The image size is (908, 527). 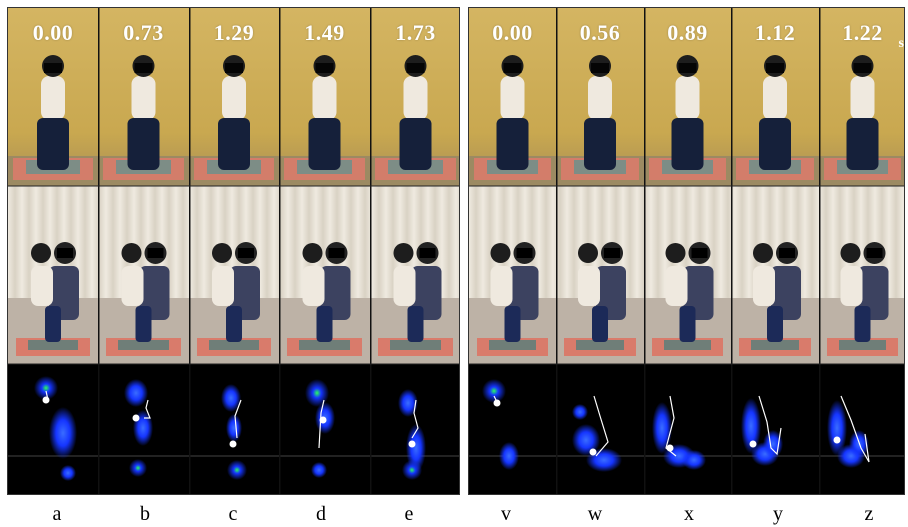 I want to click on caption-v: v, so click(x=506, y=514).